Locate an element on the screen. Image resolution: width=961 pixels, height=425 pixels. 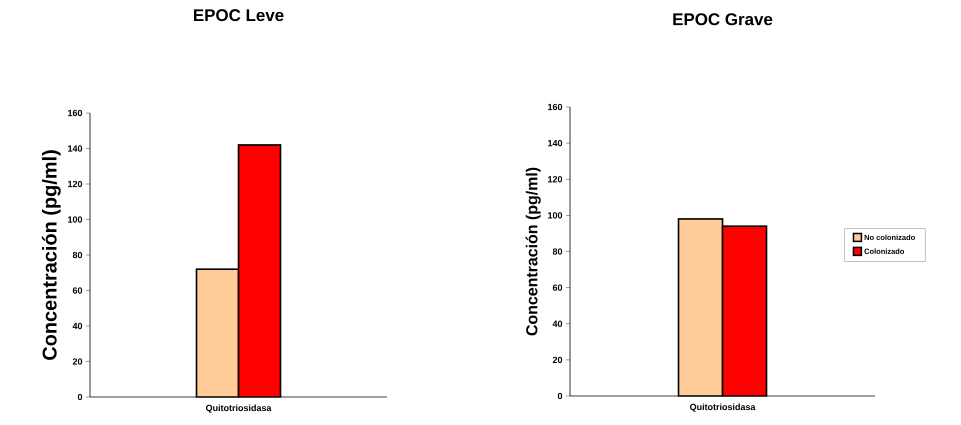
chart-title: EPOC Grave is located at coordinates (722, 19).